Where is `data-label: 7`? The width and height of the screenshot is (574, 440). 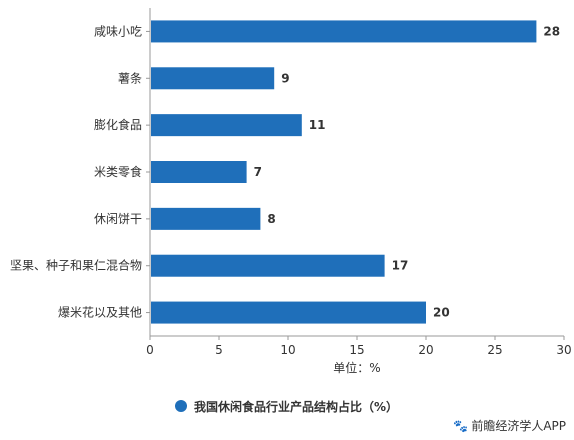 data-label: 7 is located at coordinates (258, 172).